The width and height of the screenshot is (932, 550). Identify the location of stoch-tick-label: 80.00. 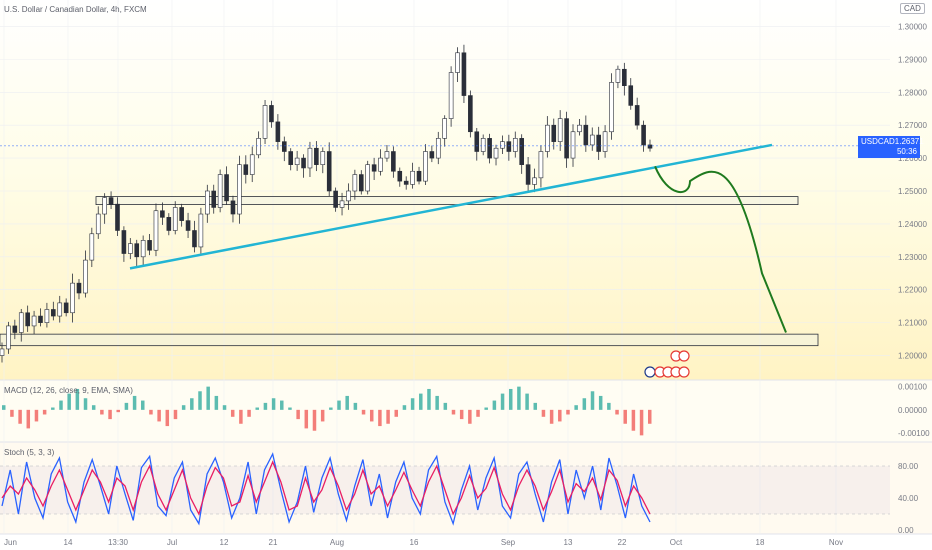
(908, 466).